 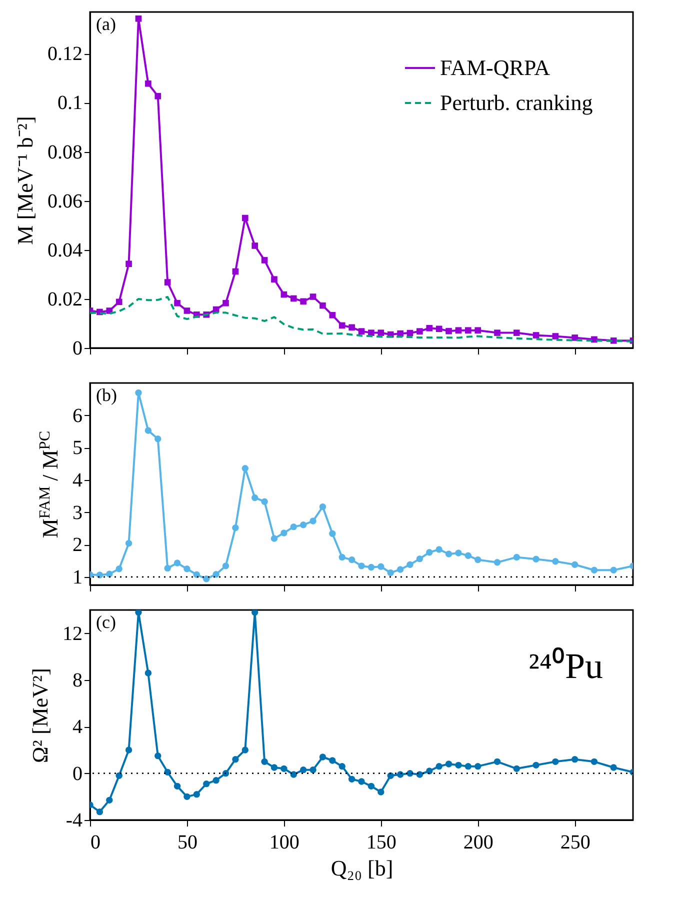 What do you see at coordinates (187, 843) in the screenshot?
I see `x-tick-label: 50` at bounding box center [187, 843].